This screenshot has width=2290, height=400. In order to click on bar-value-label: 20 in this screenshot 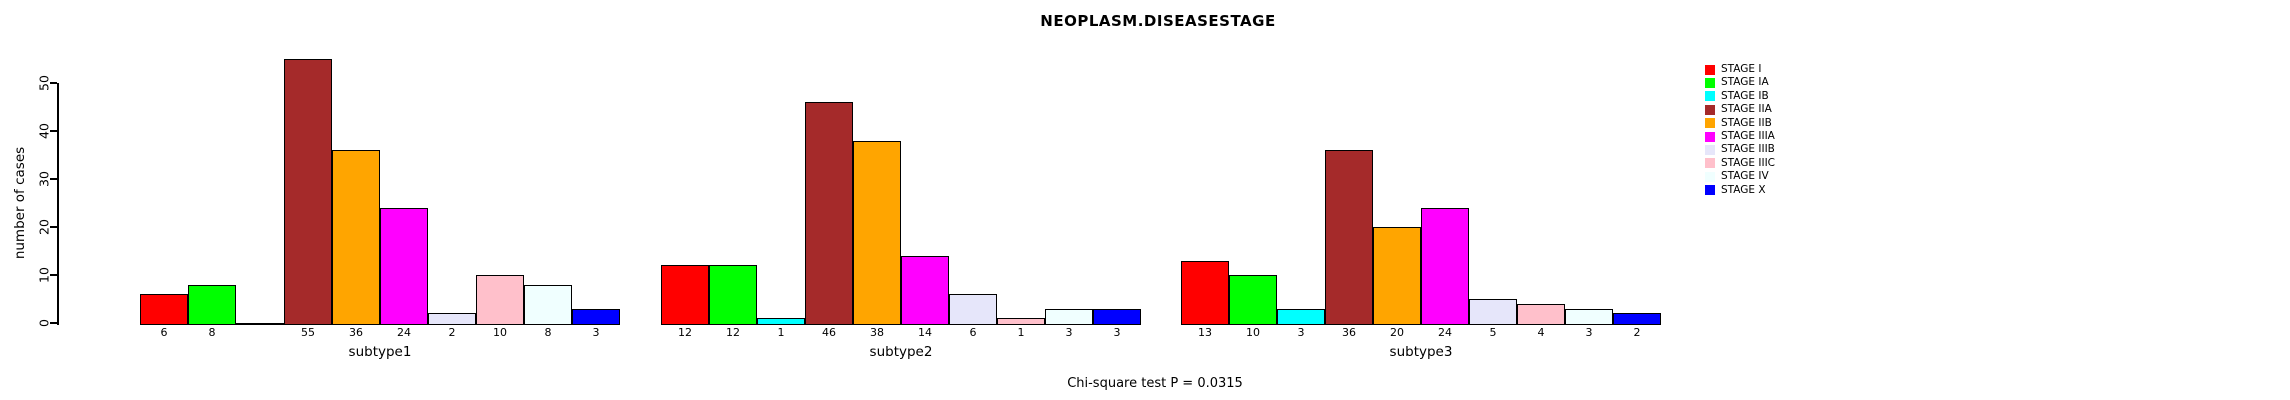, I will do `click(1397, 332)`.